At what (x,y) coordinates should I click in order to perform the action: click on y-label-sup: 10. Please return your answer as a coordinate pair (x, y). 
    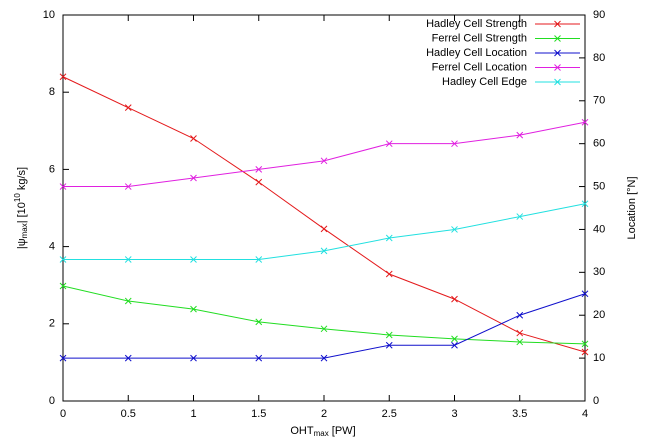
    Looking at the image, I should click on (17, 197).